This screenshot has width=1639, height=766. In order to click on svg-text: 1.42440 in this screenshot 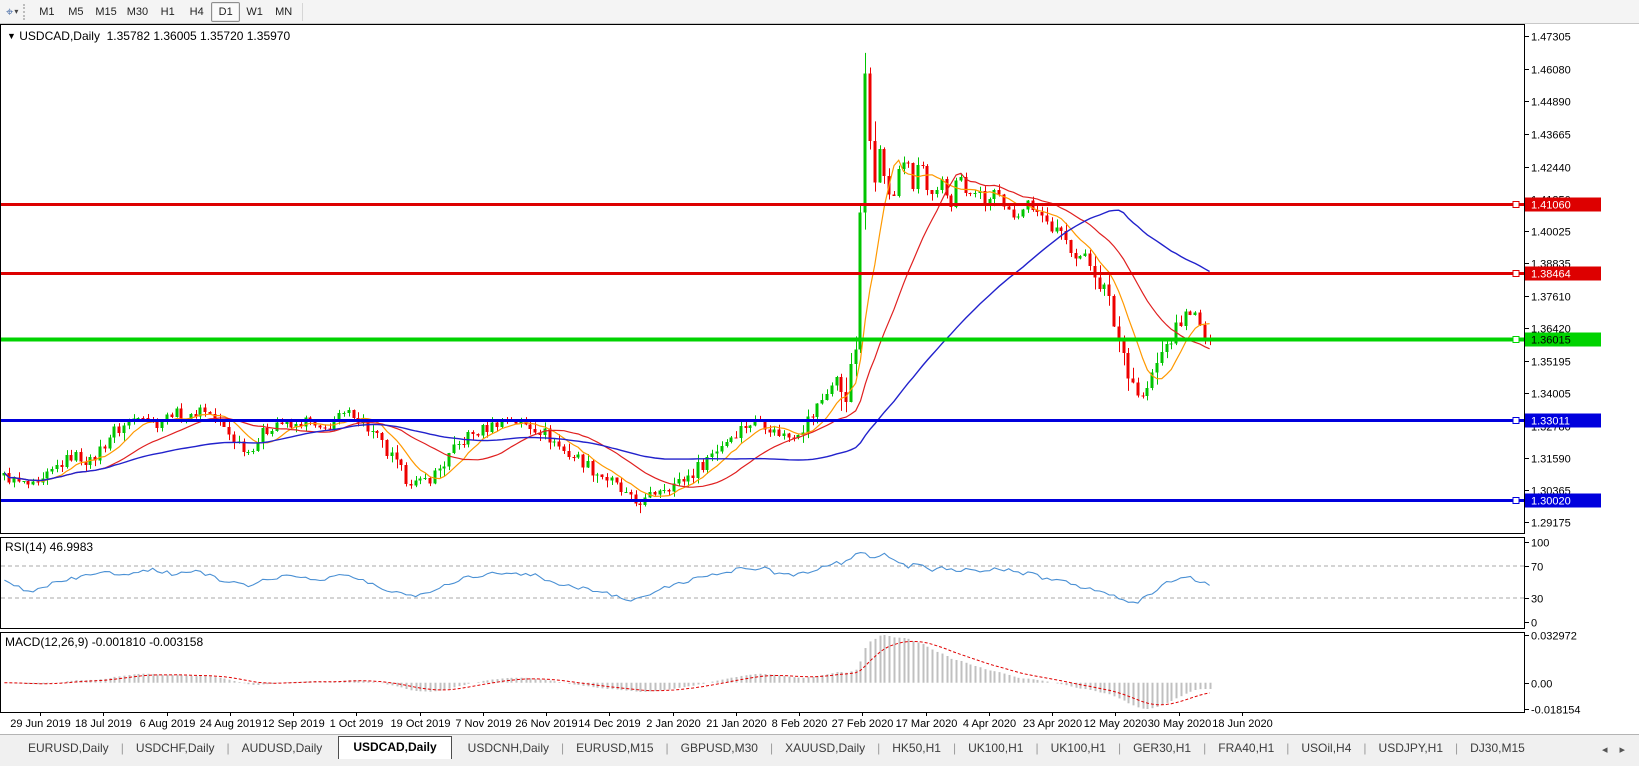, I will do `click(1551, 169)`.